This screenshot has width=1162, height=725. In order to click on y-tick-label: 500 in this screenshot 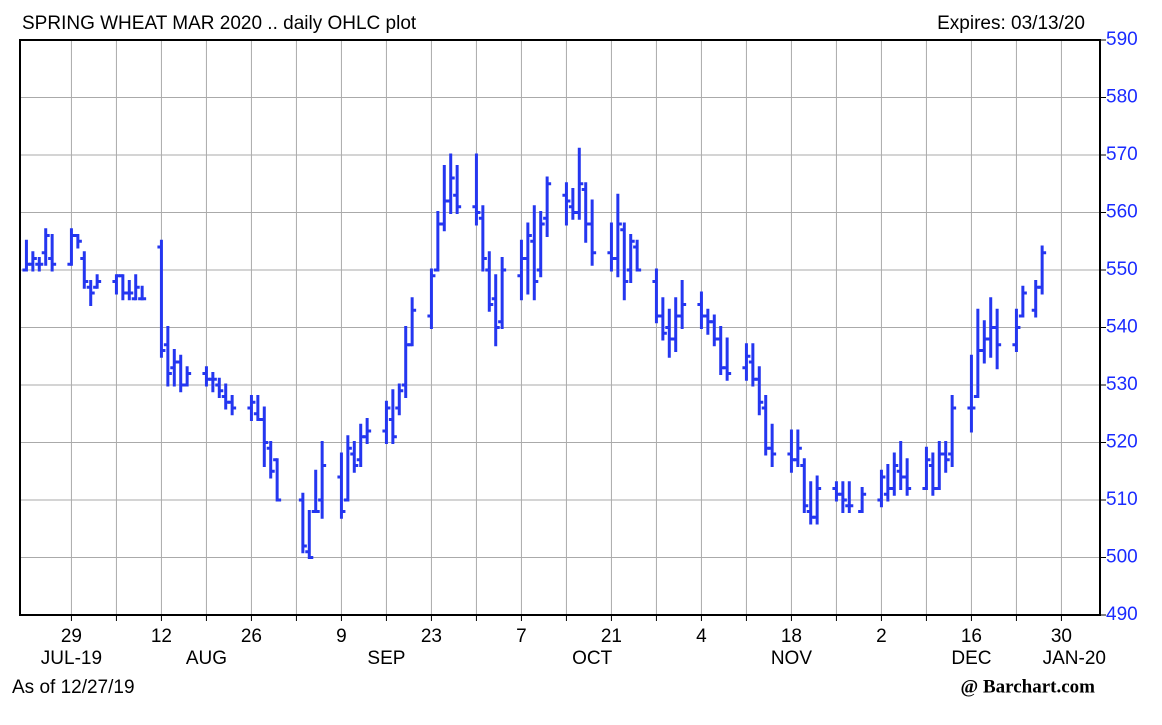, I will do `click(1122, 557)`.